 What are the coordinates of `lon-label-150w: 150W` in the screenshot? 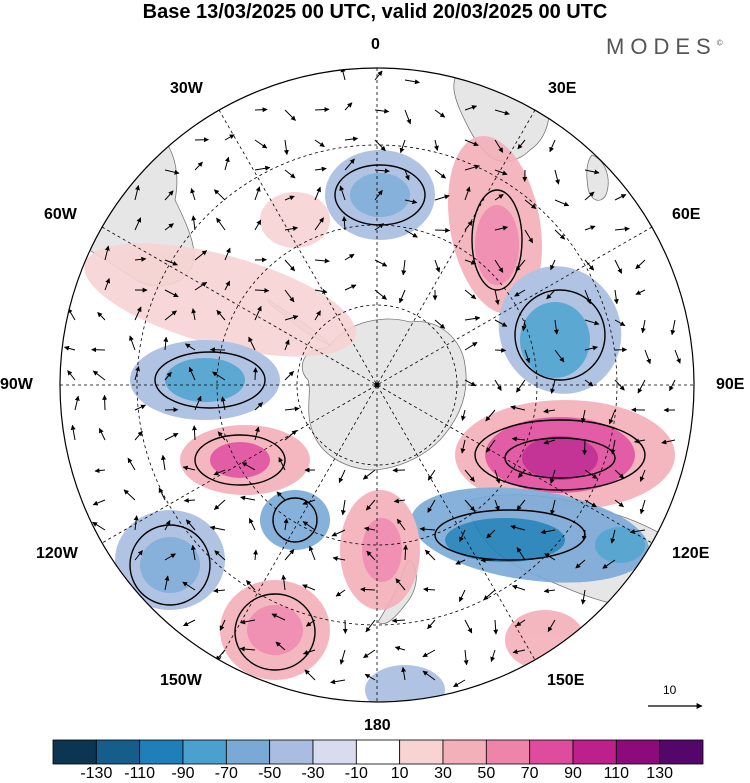 It's located at (181, 680).